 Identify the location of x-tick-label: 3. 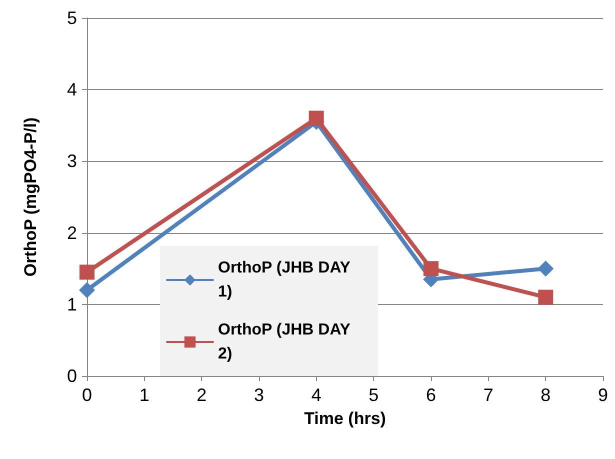
(259, 395).